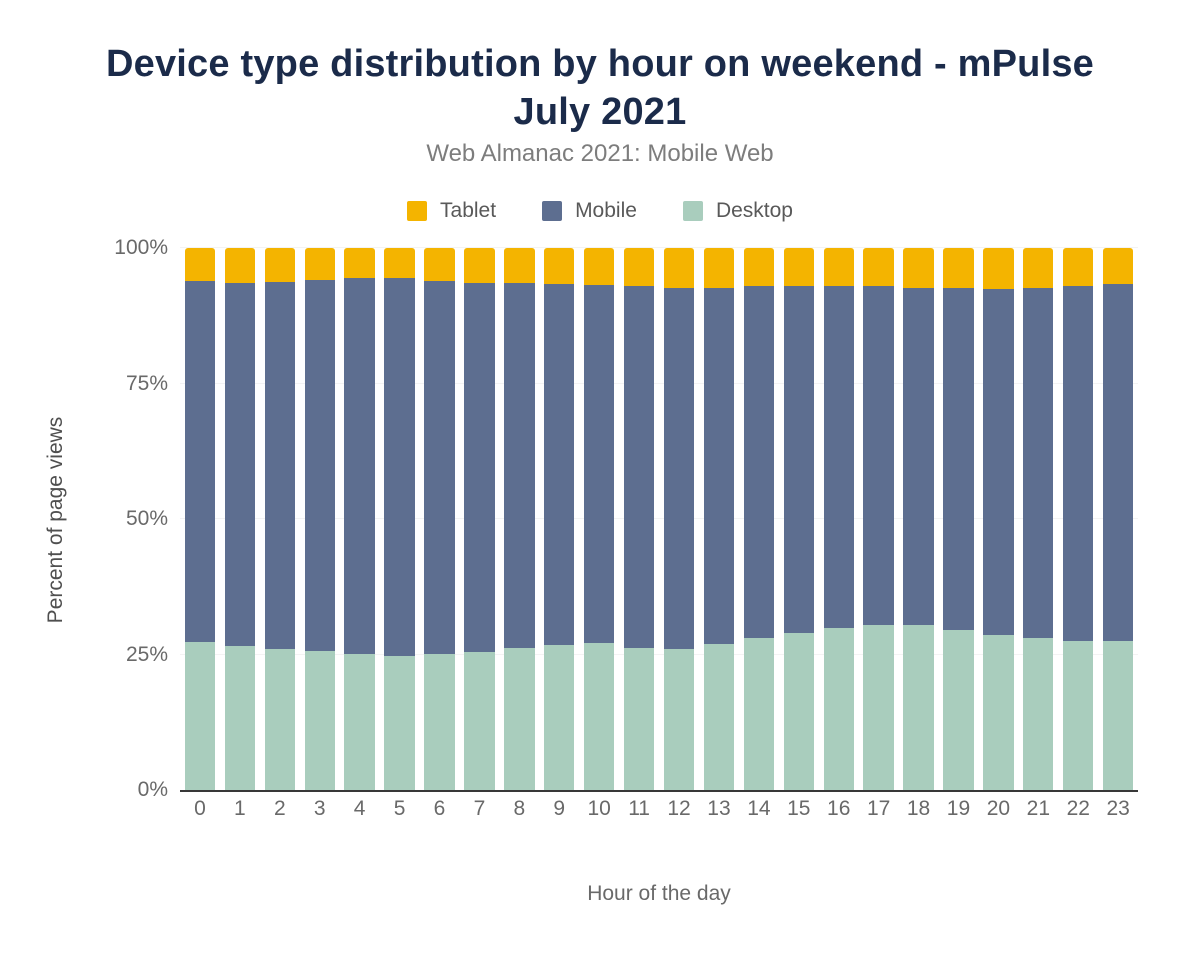  Describe the element at coordinates (759, 808) in the screenshot. I see `x-tick-14: 14` at that location.